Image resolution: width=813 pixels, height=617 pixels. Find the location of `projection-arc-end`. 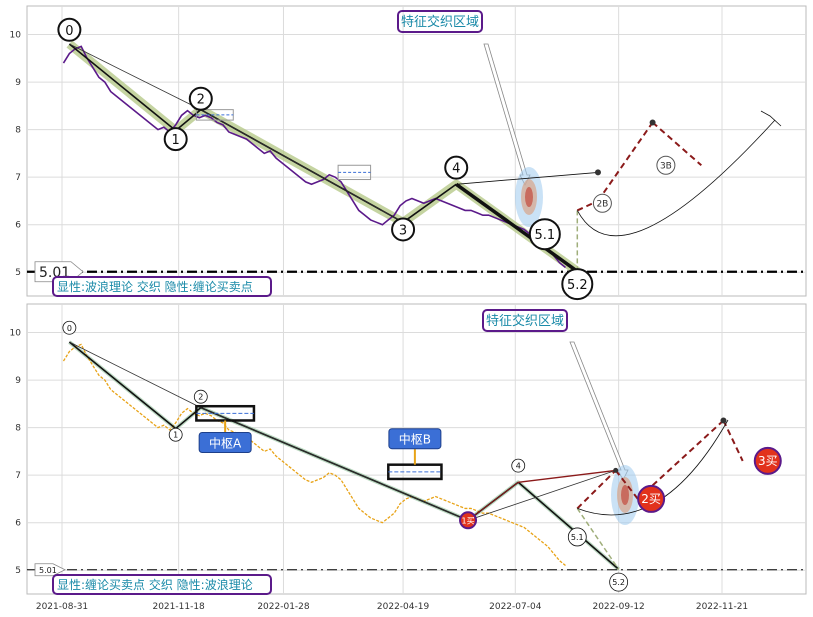

projection-arc-end is located at coordinates (771, 118).